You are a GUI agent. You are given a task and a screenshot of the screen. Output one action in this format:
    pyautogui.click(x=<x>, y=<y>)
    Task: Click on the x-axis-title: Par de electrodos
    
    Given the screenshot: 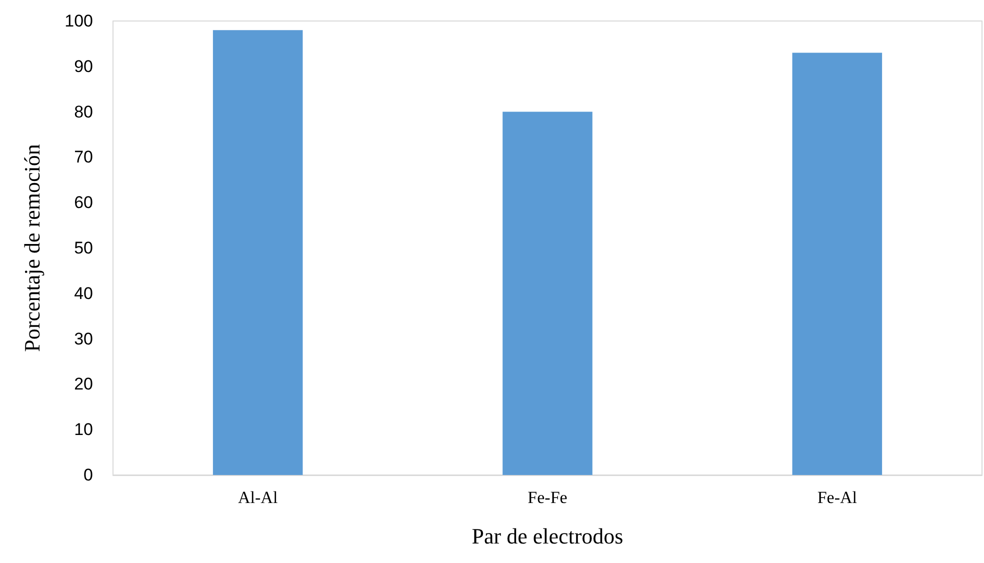 What is the action you would take?
    pyautogui.click(x=548, y=536)
    